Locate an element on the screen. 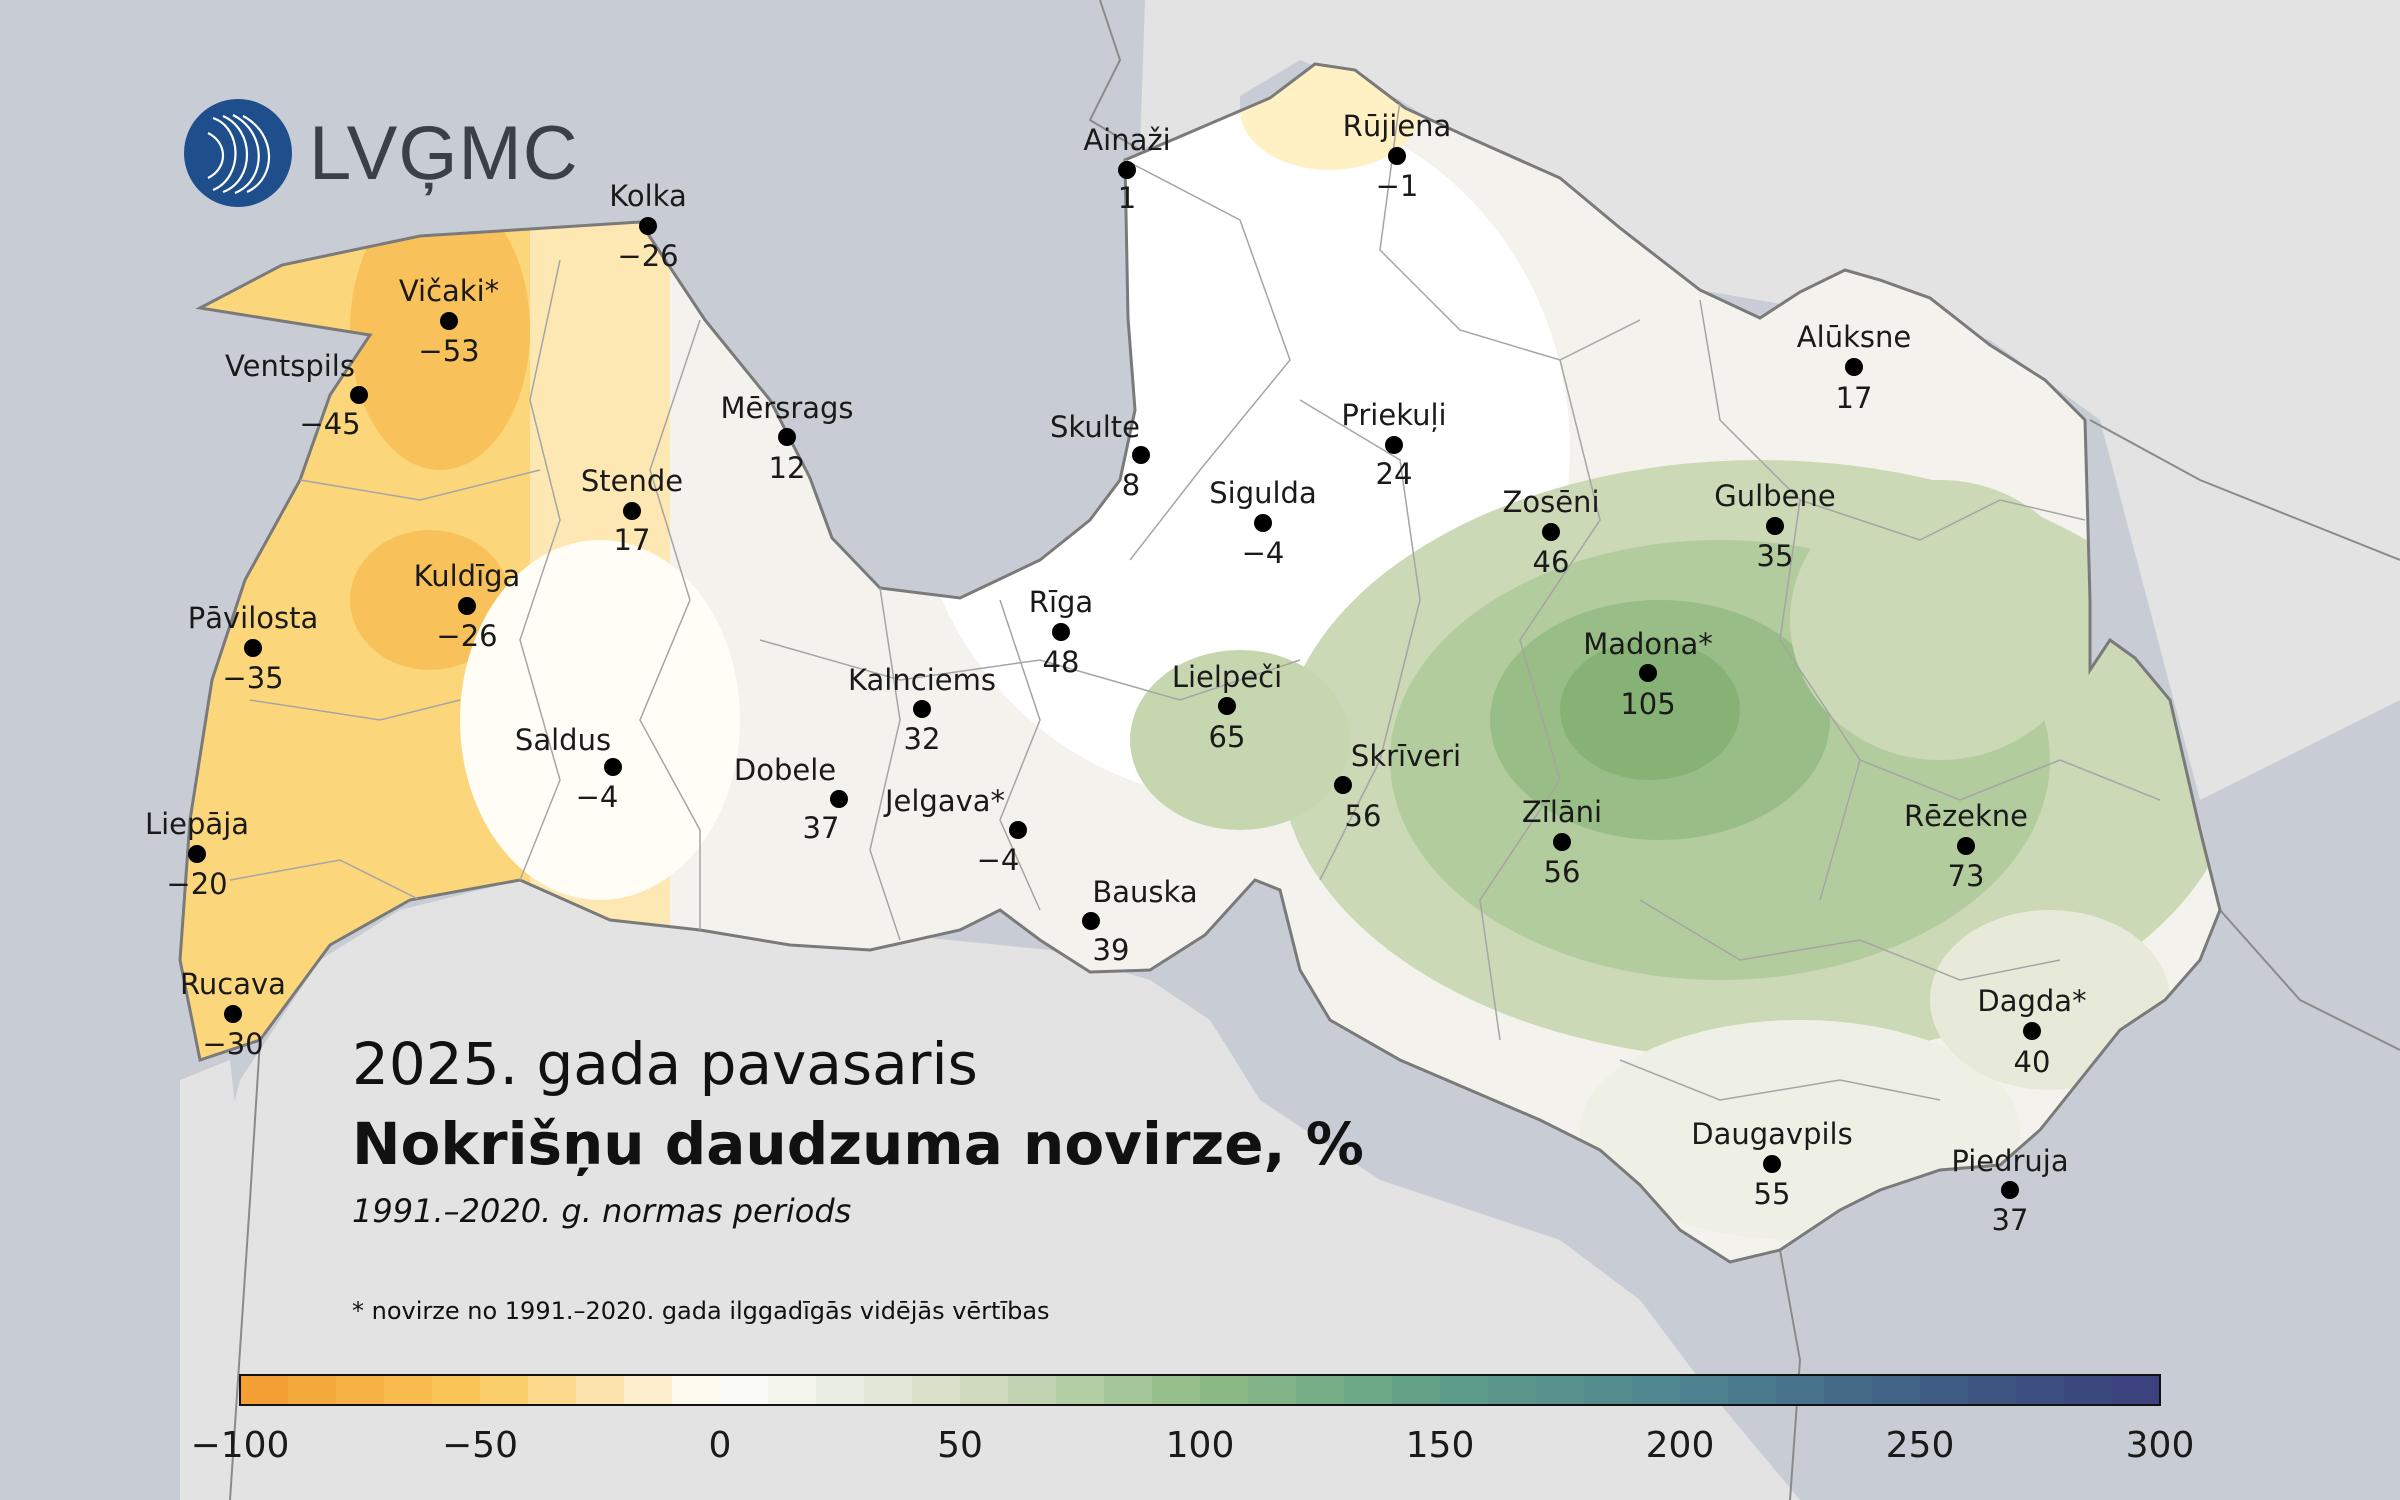 This screenshot has width=2400, height=1500. map-period: 1991.–2020. g. normas periods is located at coordinates (602, 1211).